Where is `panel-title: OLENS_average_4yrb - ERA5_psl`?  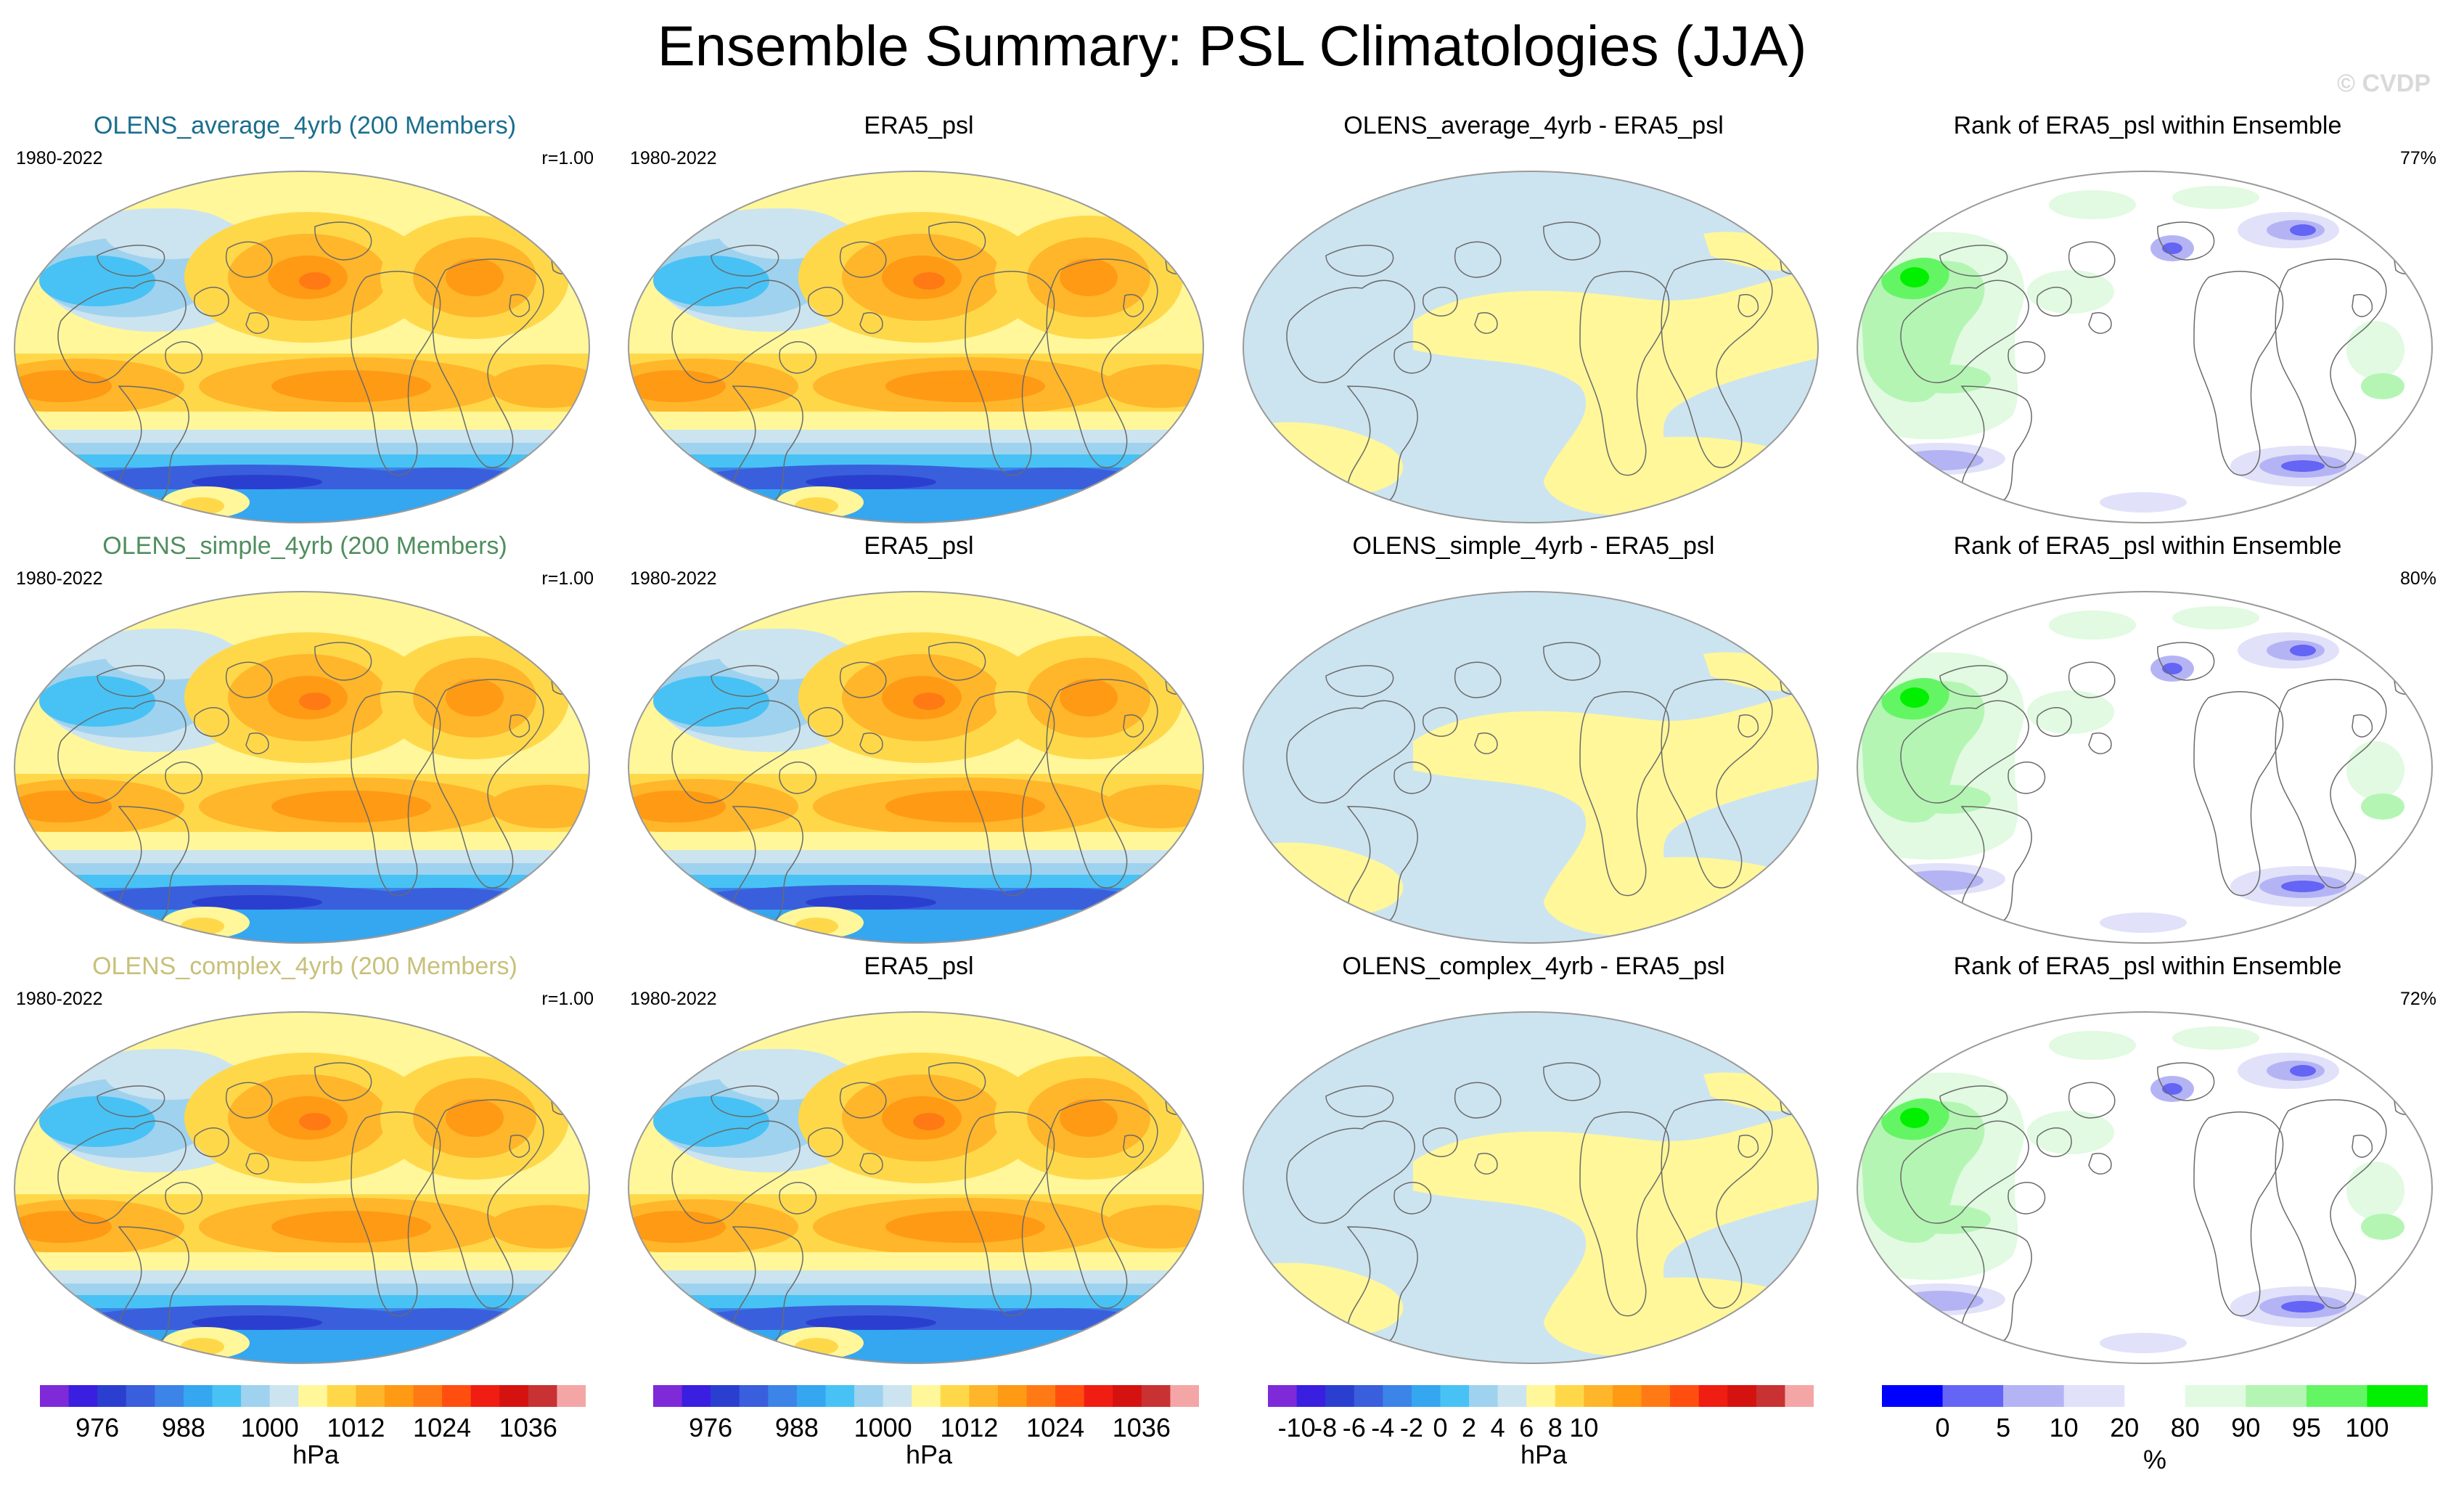
panel-title: OLENS_average_4yrb - ERA5_psl is located at coordinates (1533, 125).